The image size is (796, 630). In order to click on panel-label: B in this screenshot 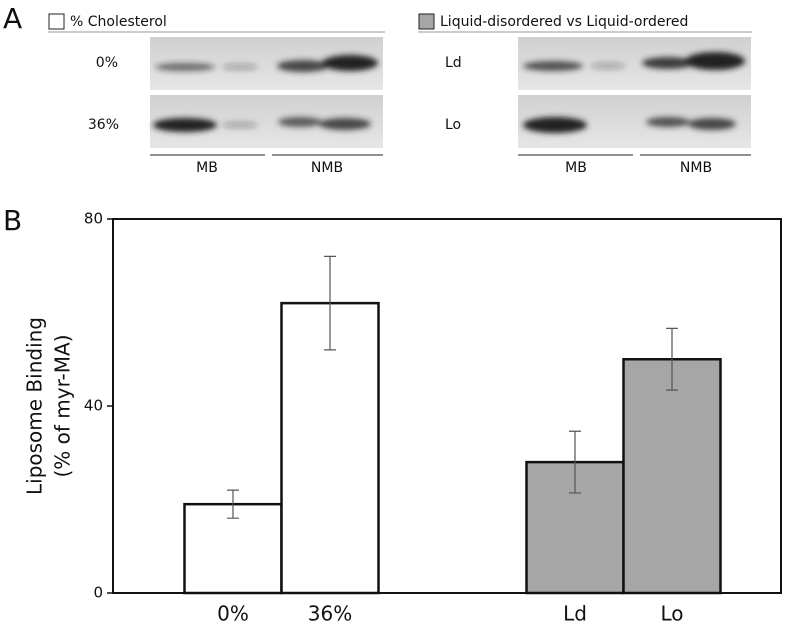, I will do `click(12, 220)`.